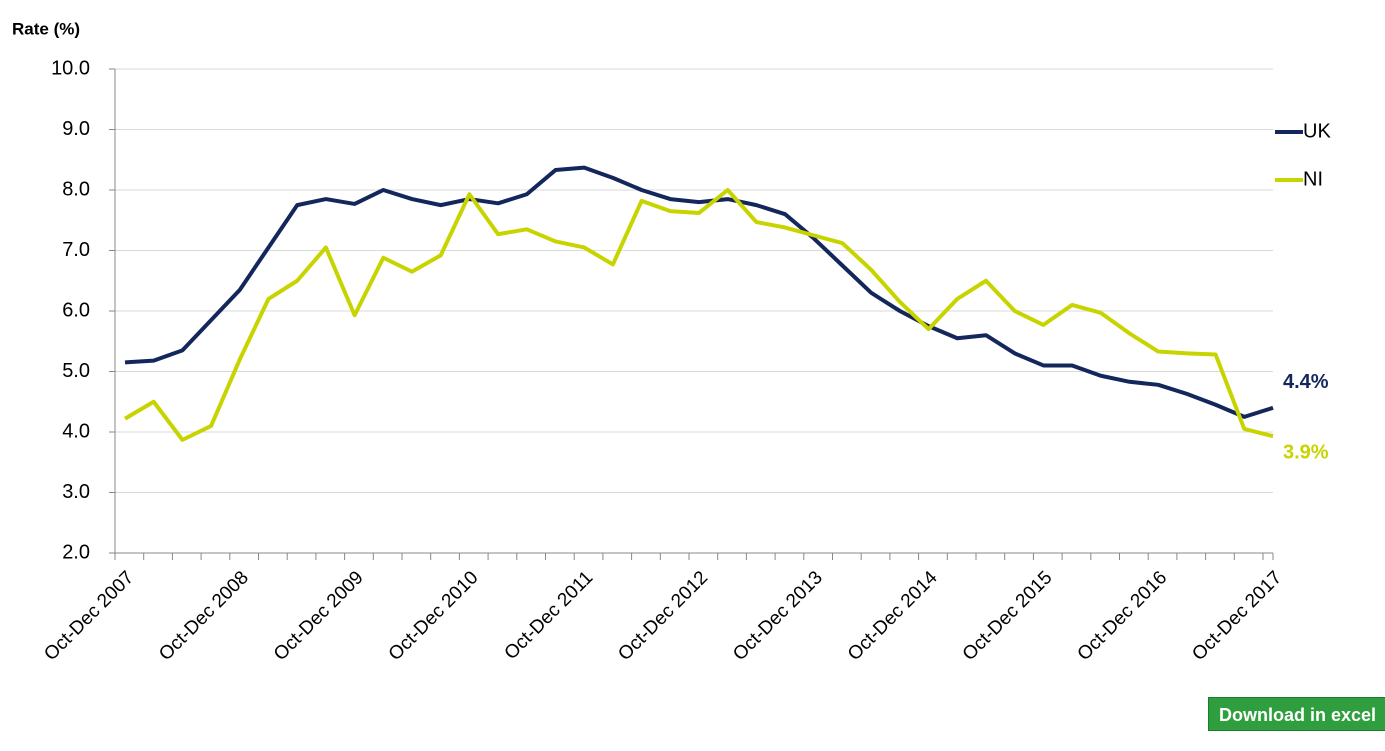 The width and height of the screenshot is (1385, 751). What do you see at coordinates (76, 189) in the screenshot?
I see `y-tick-label: 8.0` at bounding box center [76, 189].